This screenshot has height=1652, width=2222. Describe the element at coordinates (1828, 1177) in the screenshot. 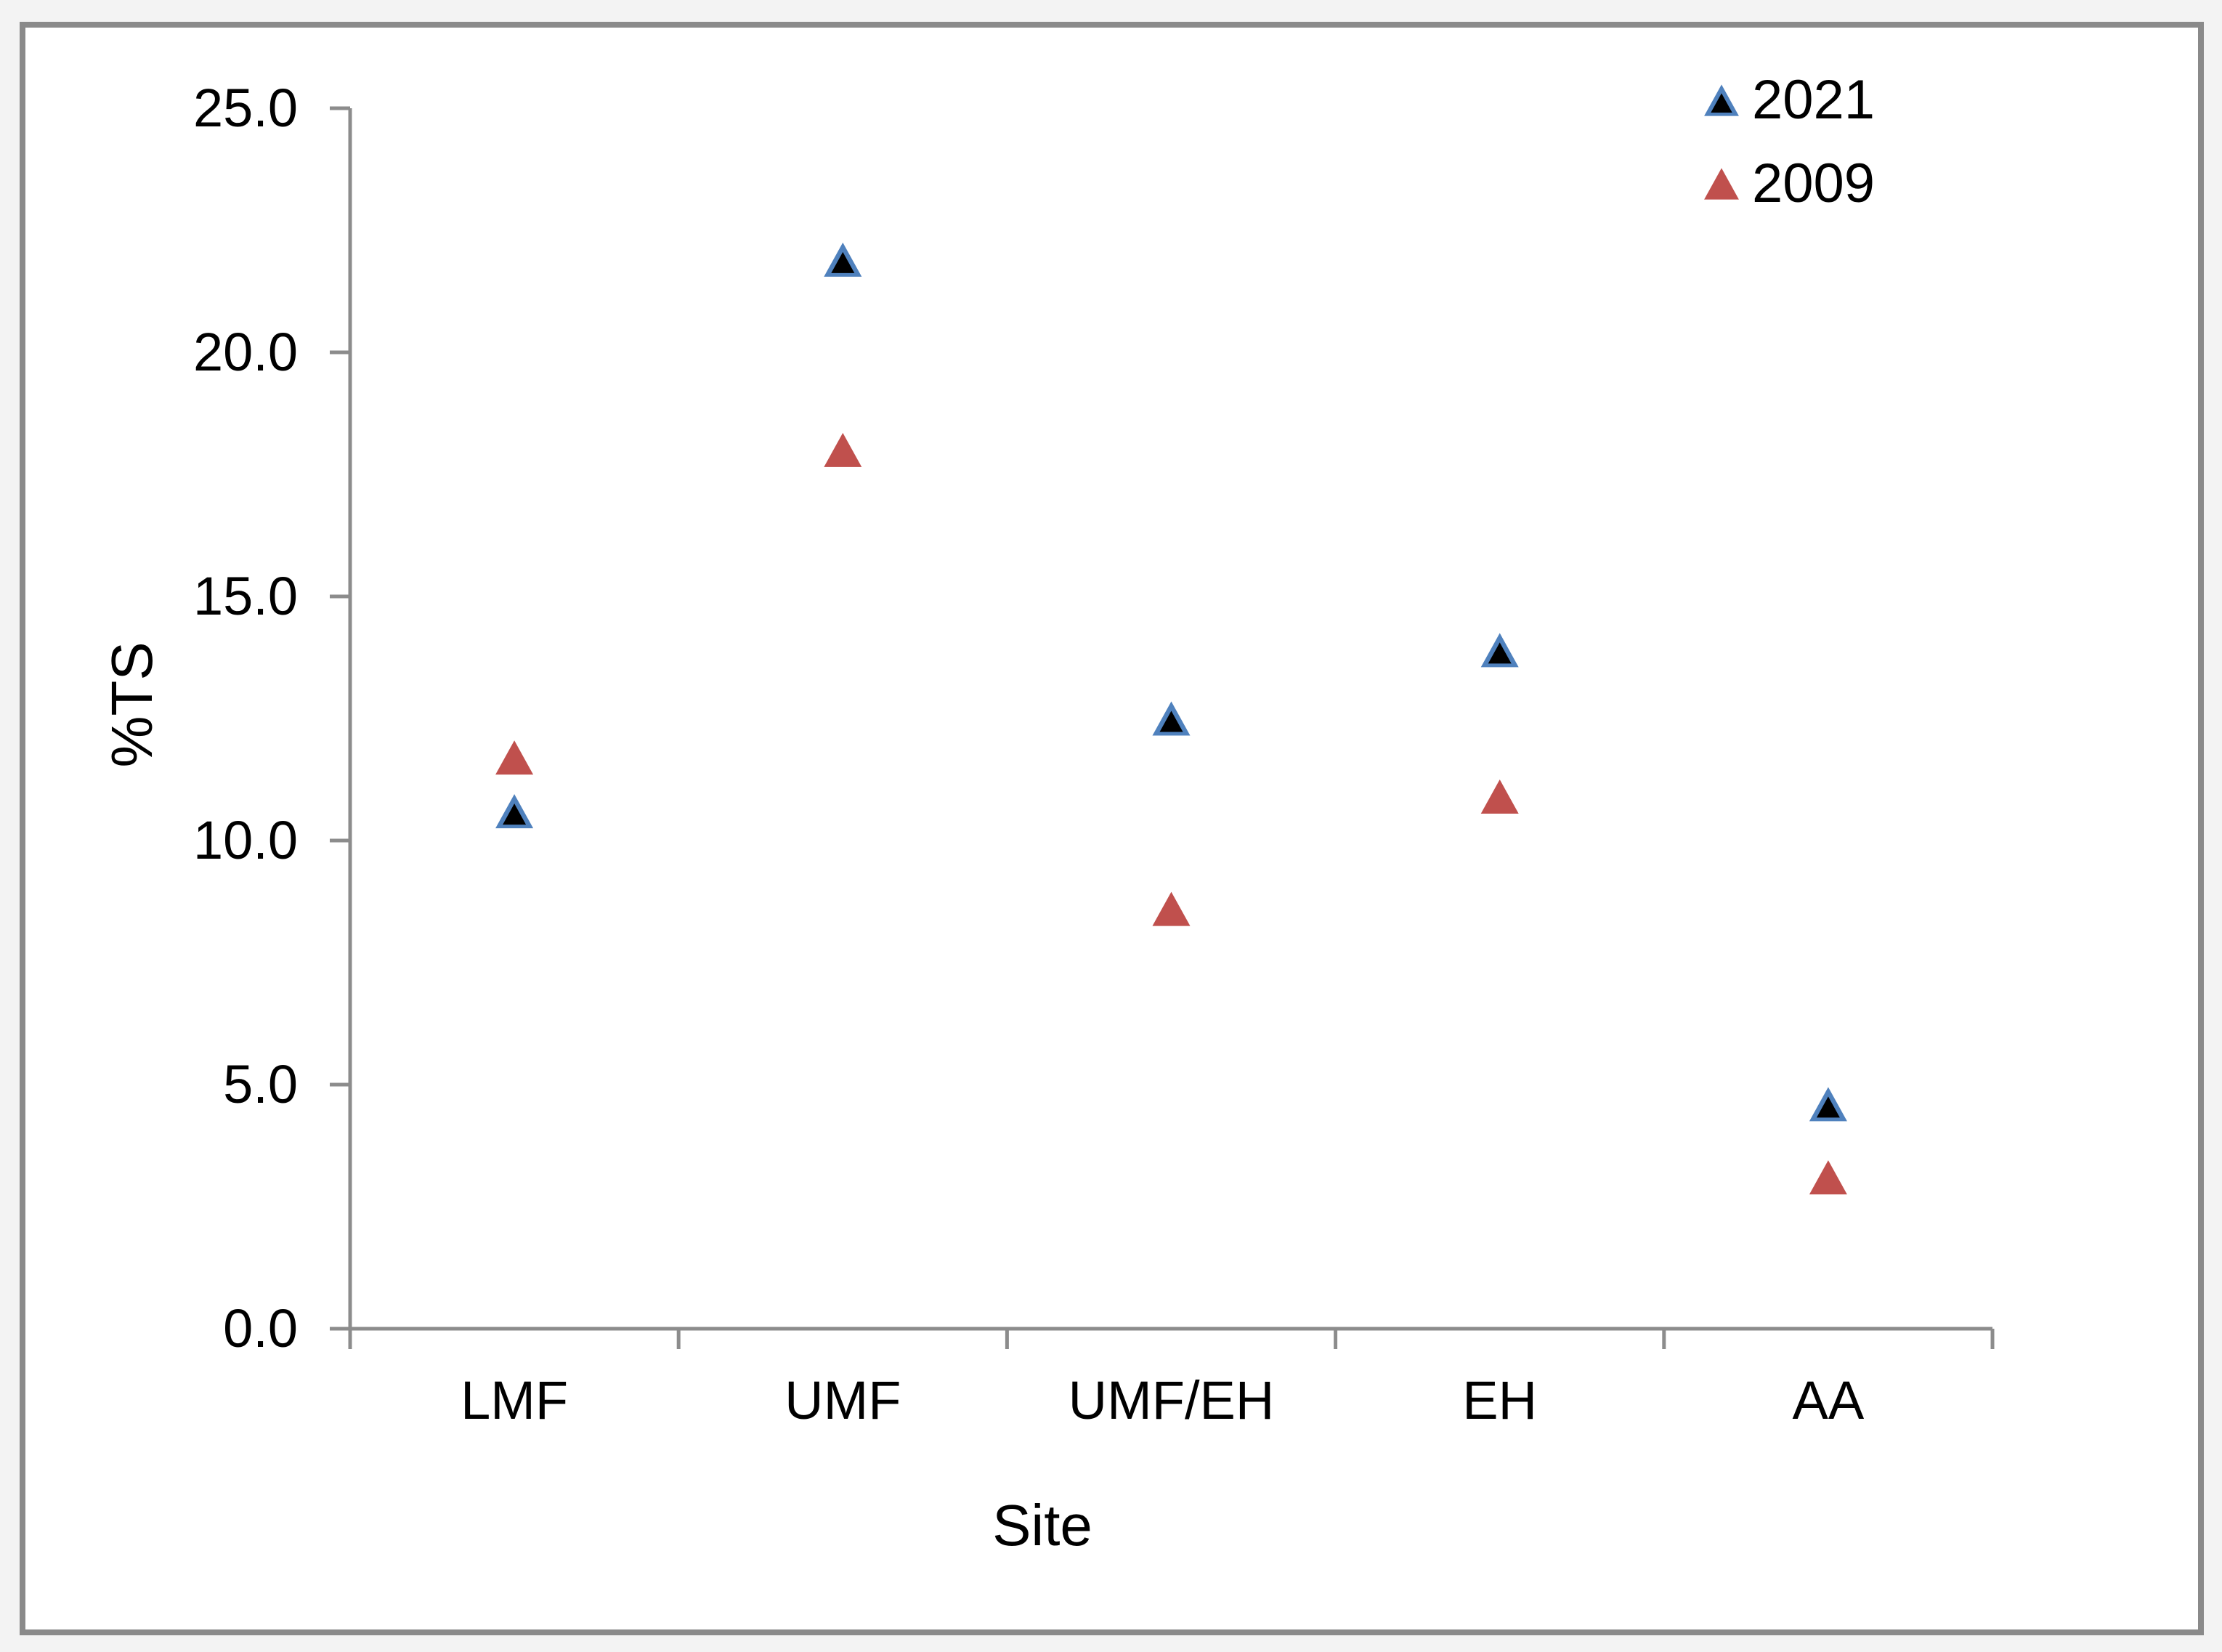

I see `marker-2009-aa` at that location.